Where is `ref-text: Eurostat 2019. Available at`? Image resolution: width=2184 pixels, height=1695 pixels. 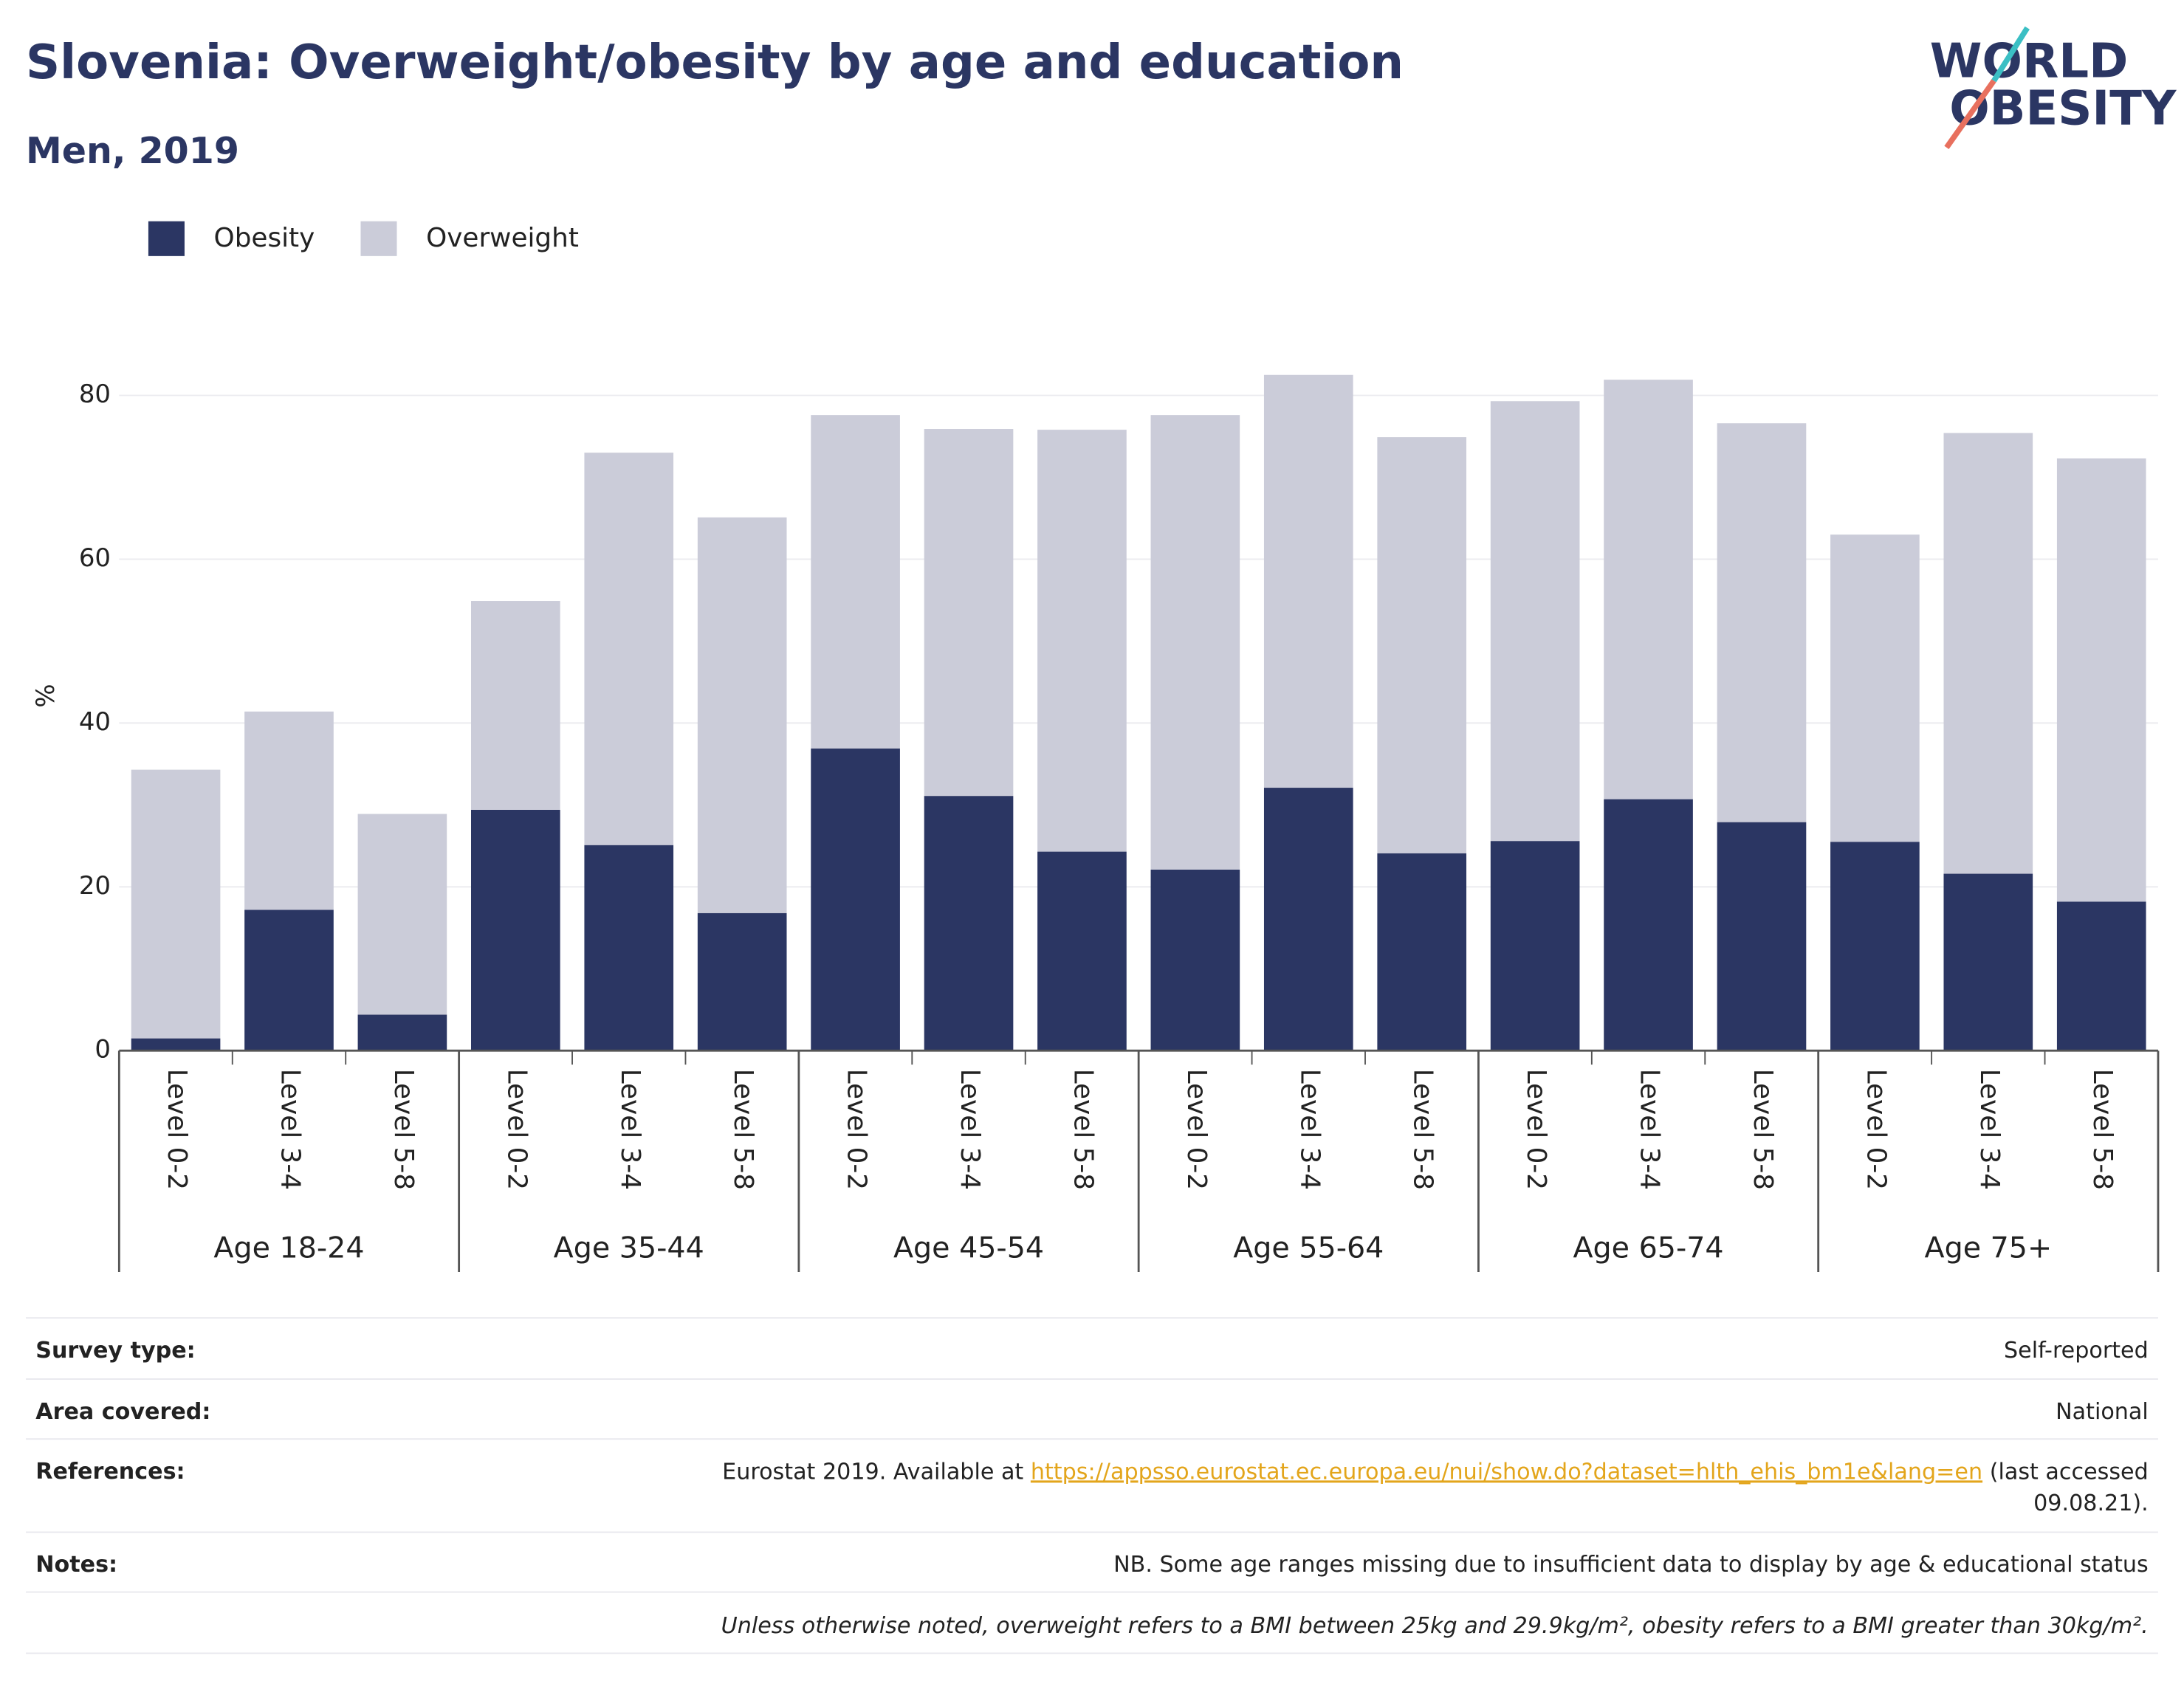
ref-text: Eurostat 2019. Available at is located at coordinates (873, 1472).